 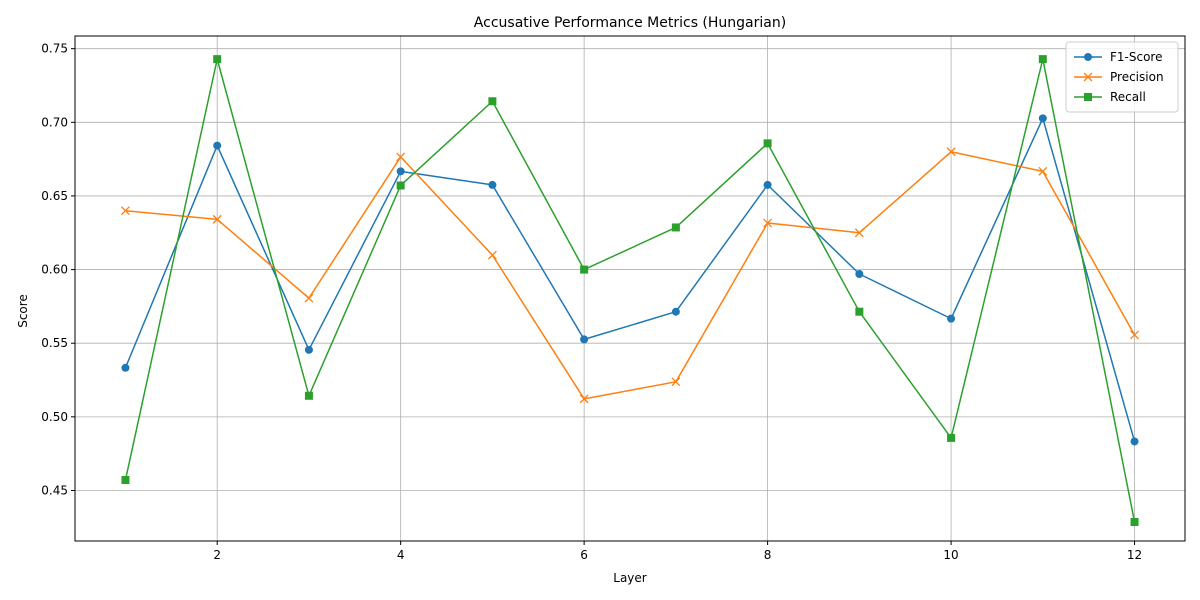 What do you see at coordinates (217, 555) in the screenshot?
I see `x-tick-label: 2` at bounding box center [217, 555].